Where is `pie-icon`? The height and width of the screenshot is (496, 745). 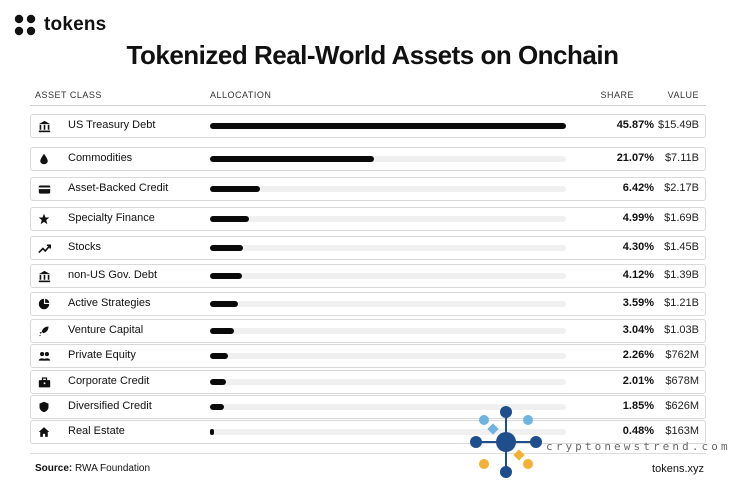 pie-icon is located at coordinates (44, 304).